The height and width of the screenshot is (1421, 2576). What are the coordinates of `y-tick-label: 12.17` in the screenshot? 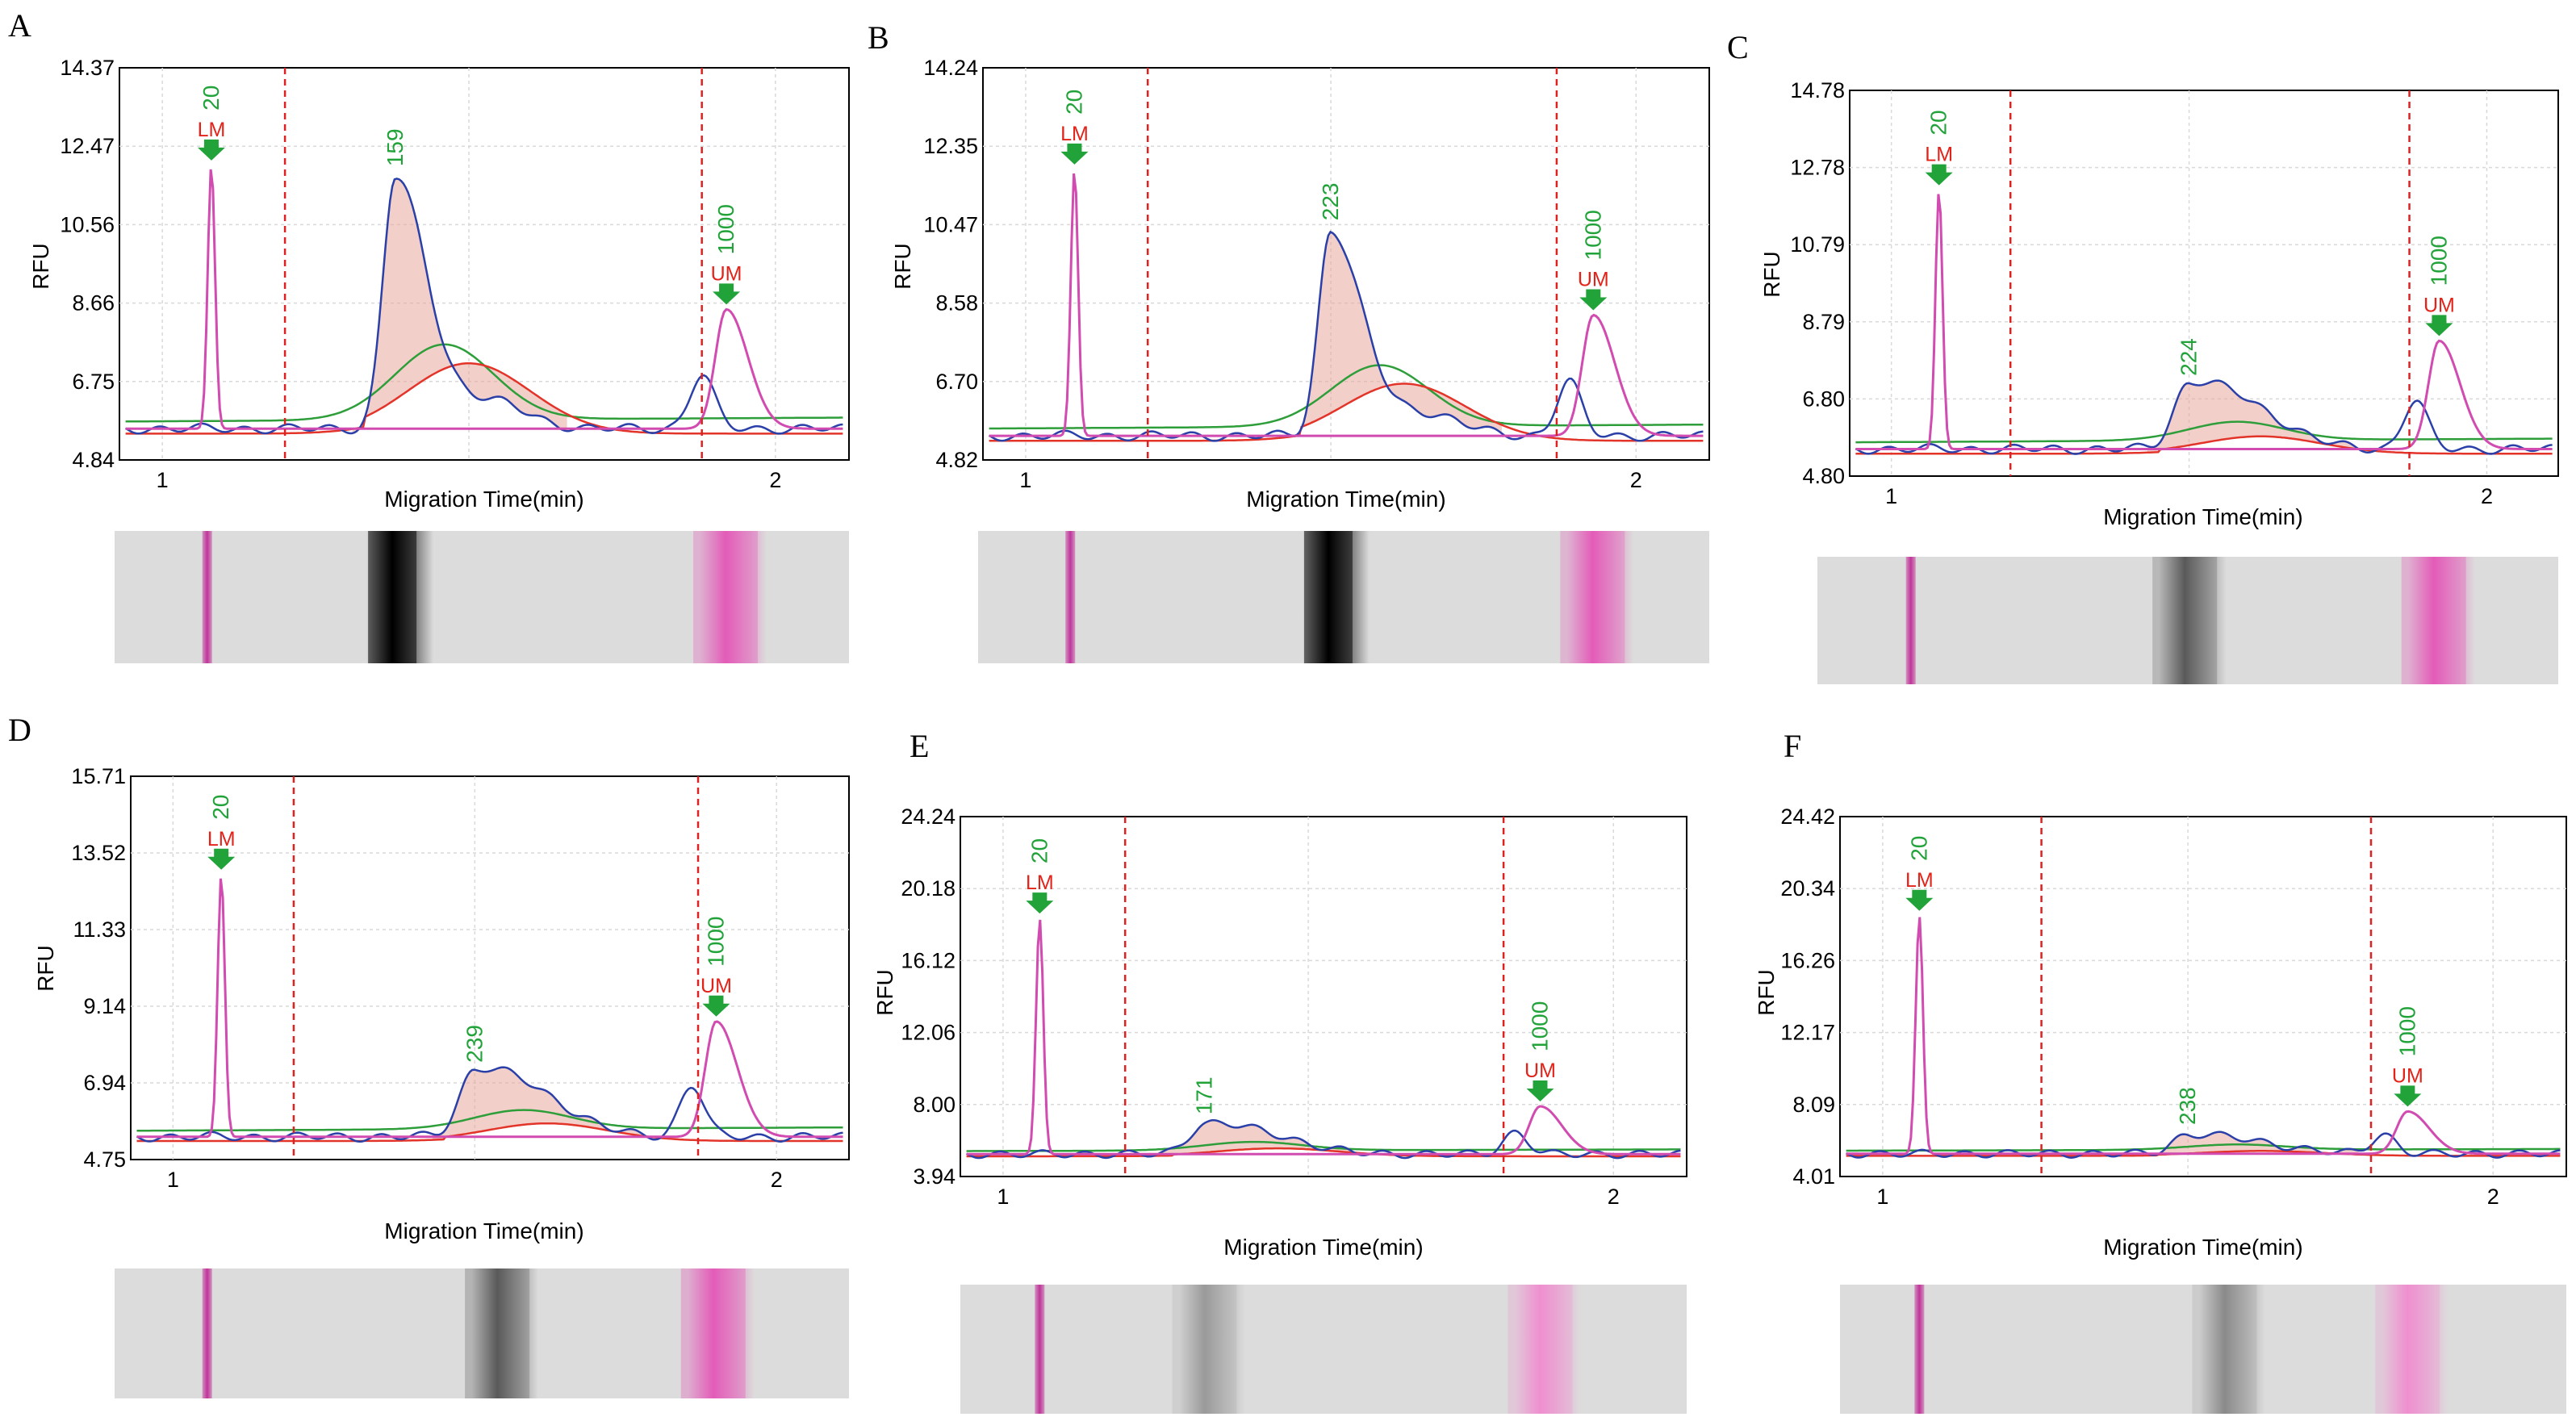 It's located at (1807, 1033).